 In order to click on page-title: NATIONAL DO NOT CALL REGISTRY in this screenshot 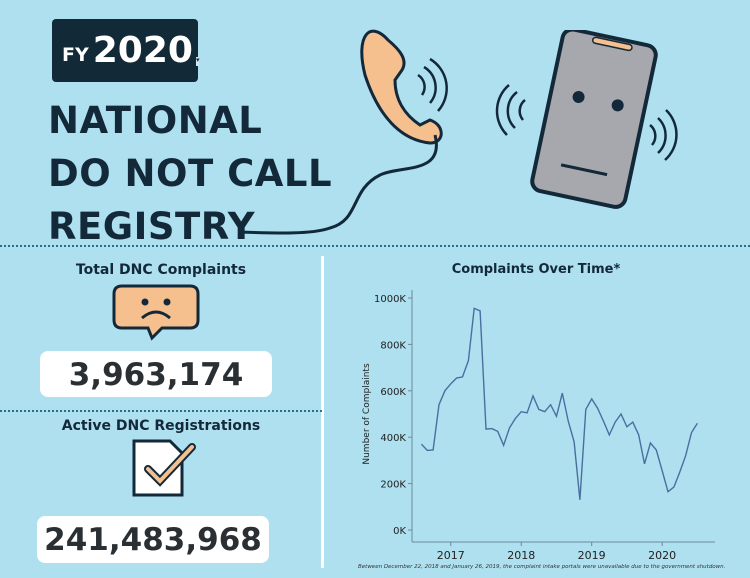, I will do `click(190, 173)`.